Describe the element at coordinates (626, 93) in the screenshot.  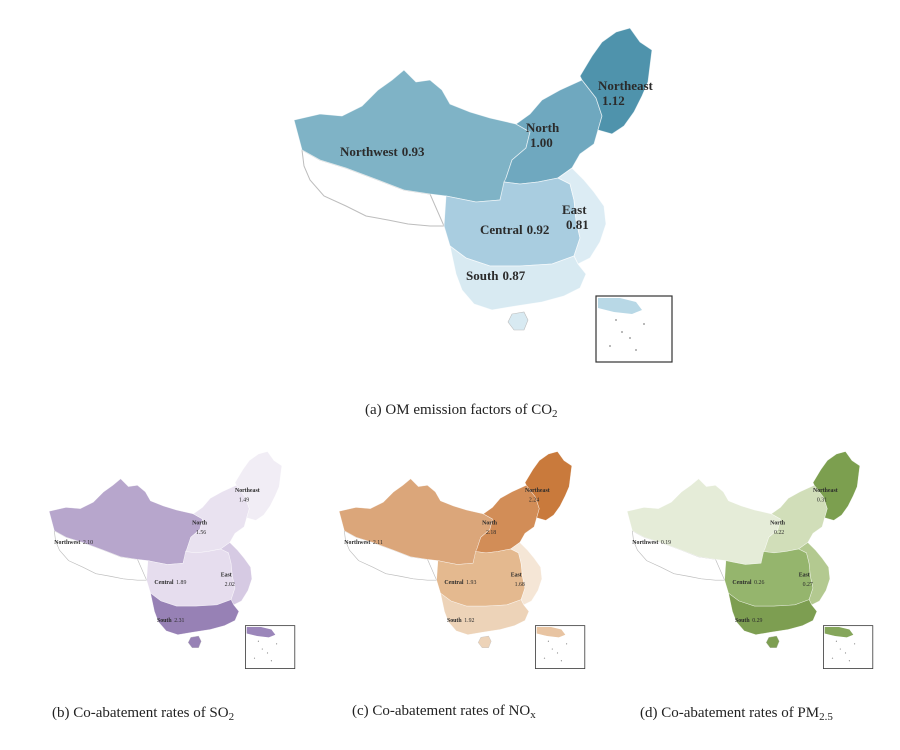
I see `region-label-northeast: Northeast 1.12` at that location.